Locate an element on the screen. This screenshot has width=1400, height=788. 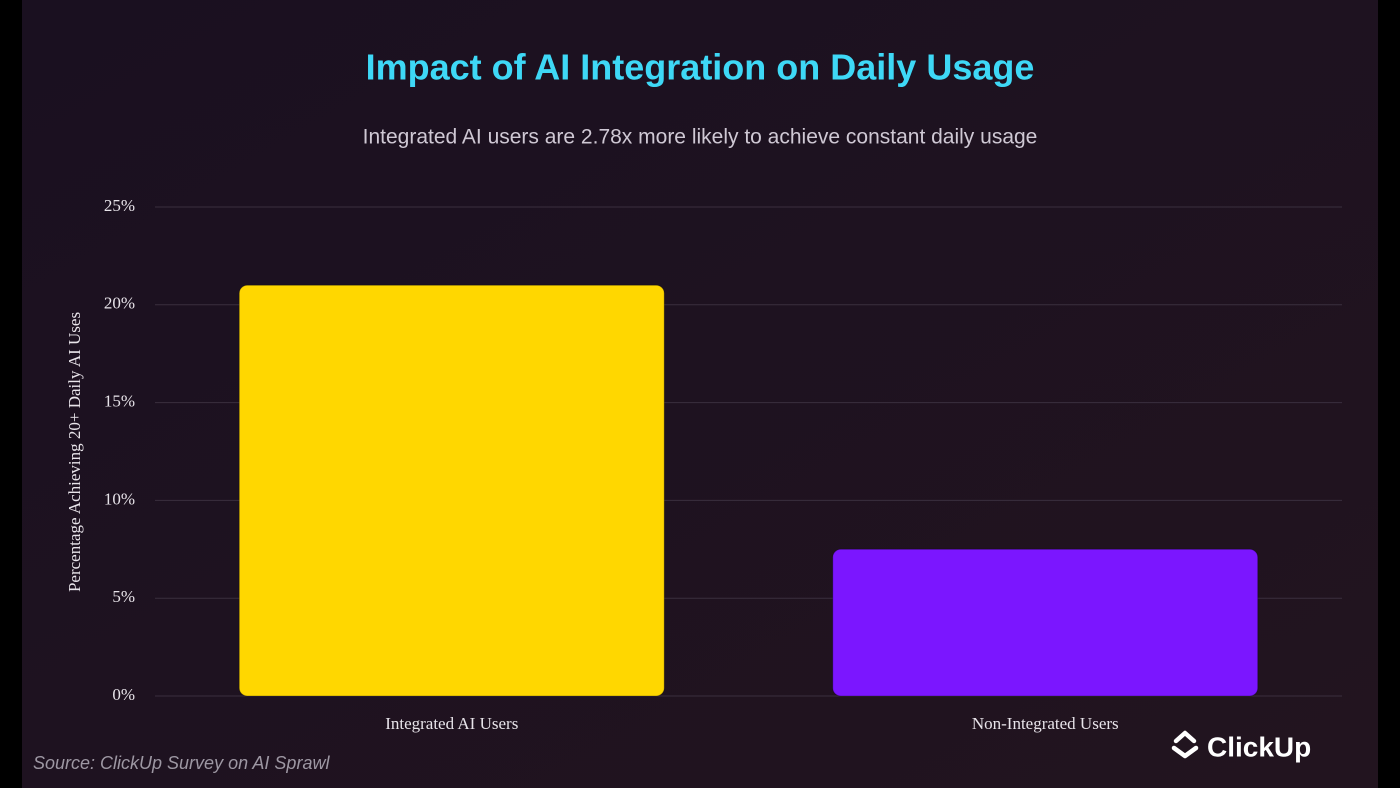
chart-title: Impact of AI Integration on Daily Usage is located at coordinates (700, 67).